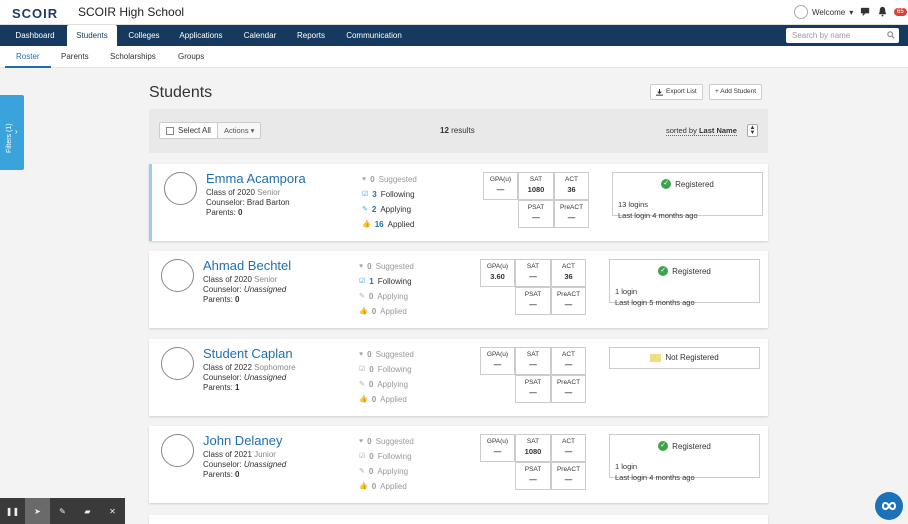 This screenshot has width=908, height=524. What do you see at coordinates (684, 358) in the screenshot?
I see `registration-status: Not Registered` at bounding box center [684, 358].